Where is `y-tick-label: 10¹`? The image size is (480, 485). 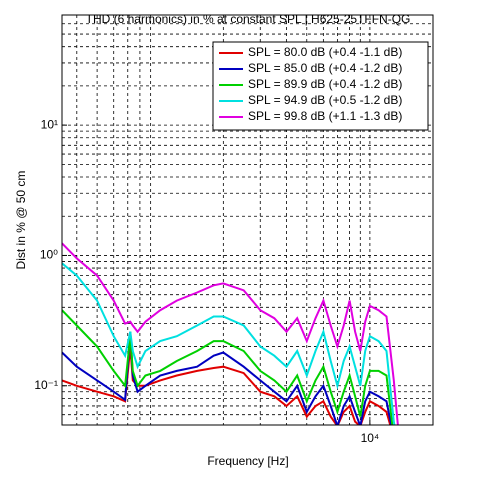
y-tick-label: 10¹ is located at coordinates (49, 124).